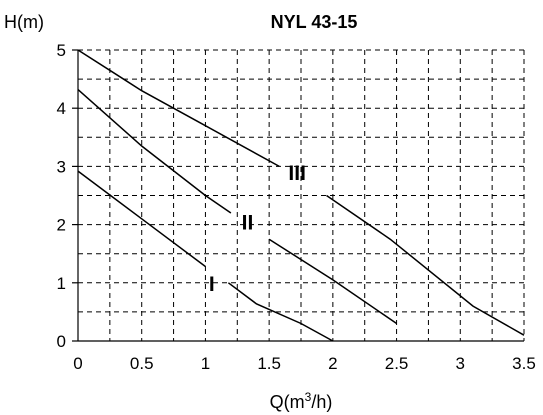  I want to click on y-tick-label: 2, so click(61, 225).